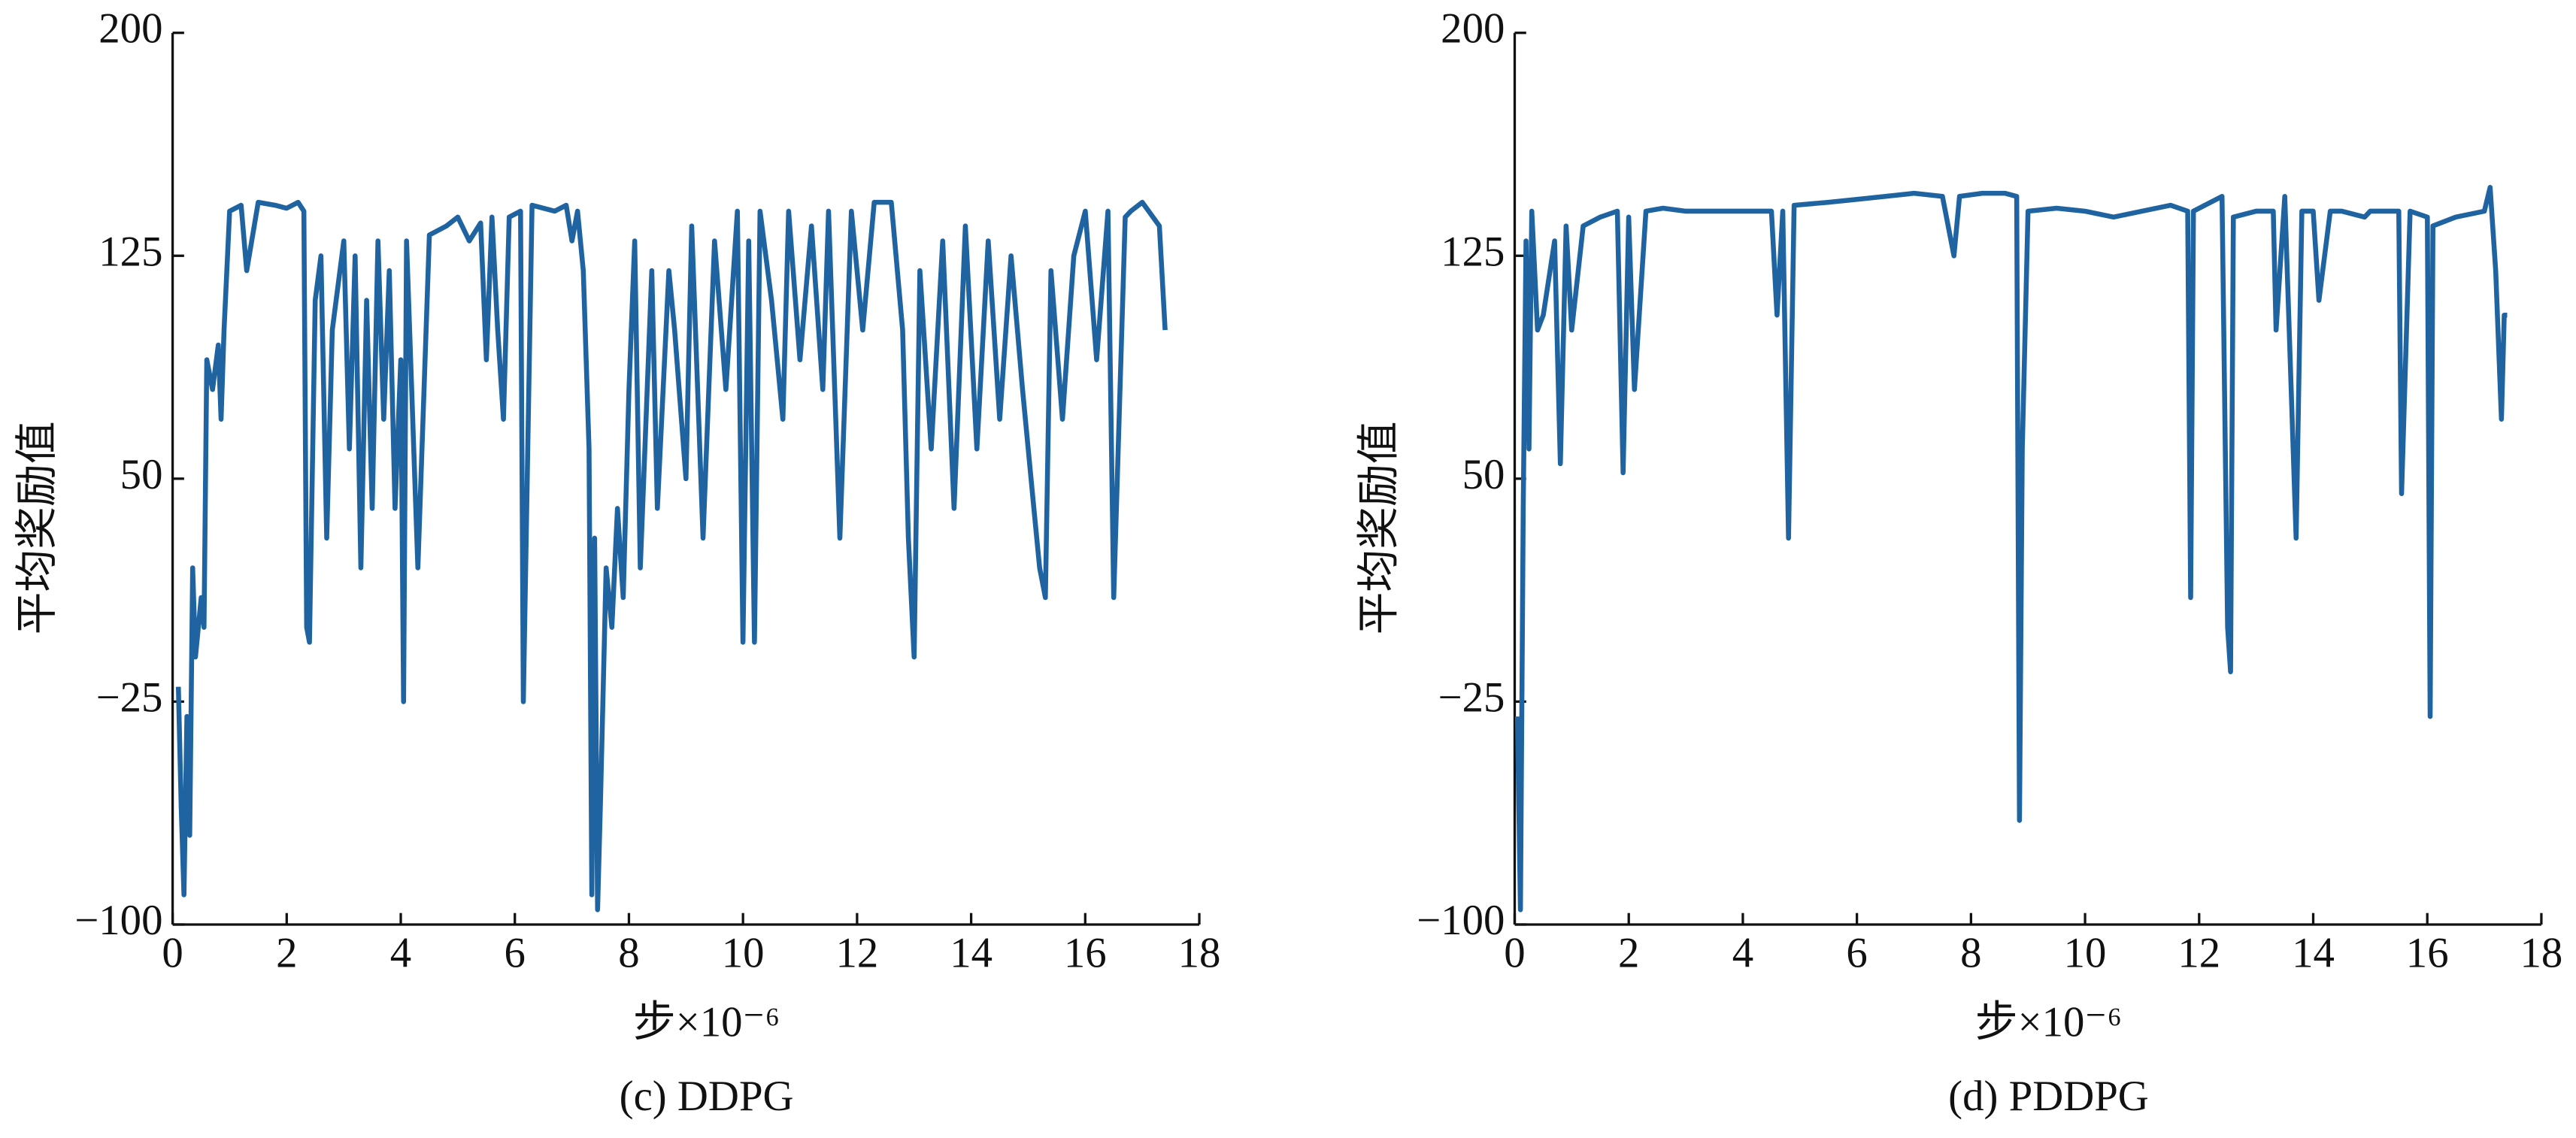  What do you see at coordinates (2048, 1096) in the screenshot?
I see `caption: (d) PDDPG` at bounding box center [2048, 1096].